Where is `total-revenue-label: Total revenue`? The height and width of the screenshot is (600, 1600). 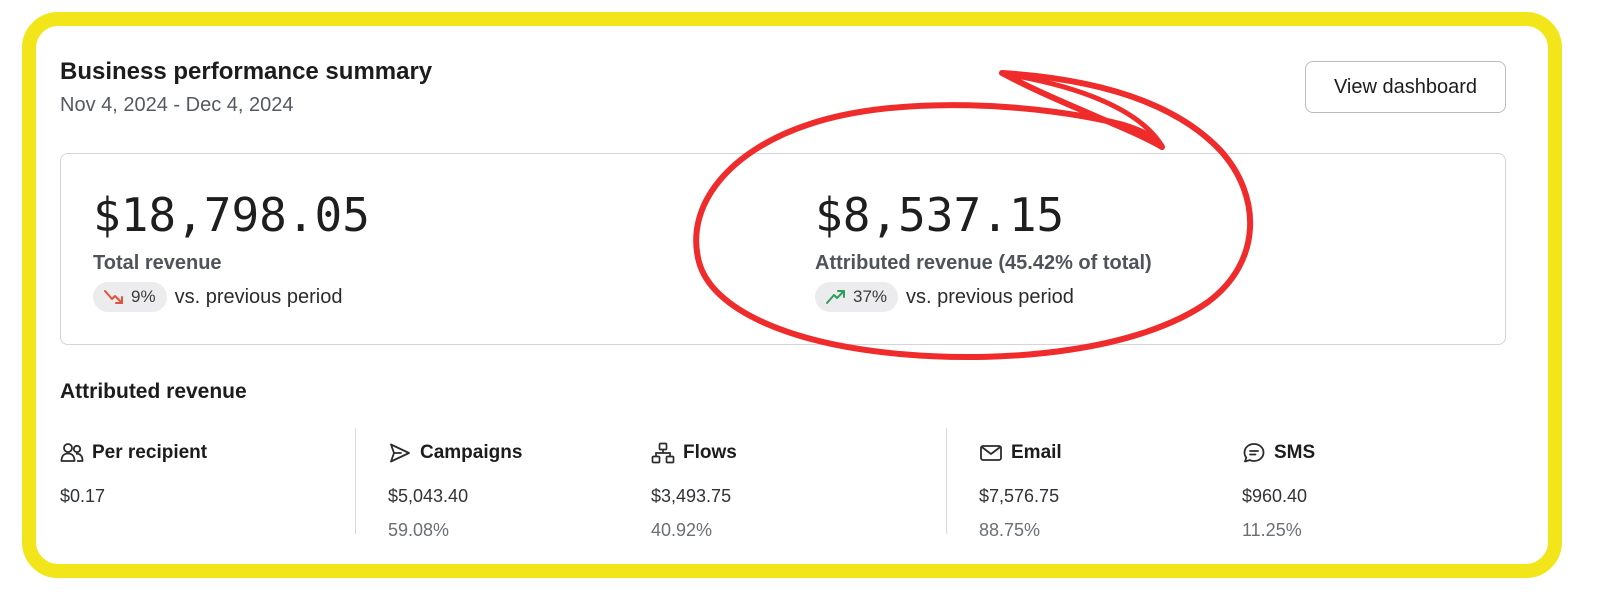
total-revenue-label: Total revenue is located at coordinates (157, 263).